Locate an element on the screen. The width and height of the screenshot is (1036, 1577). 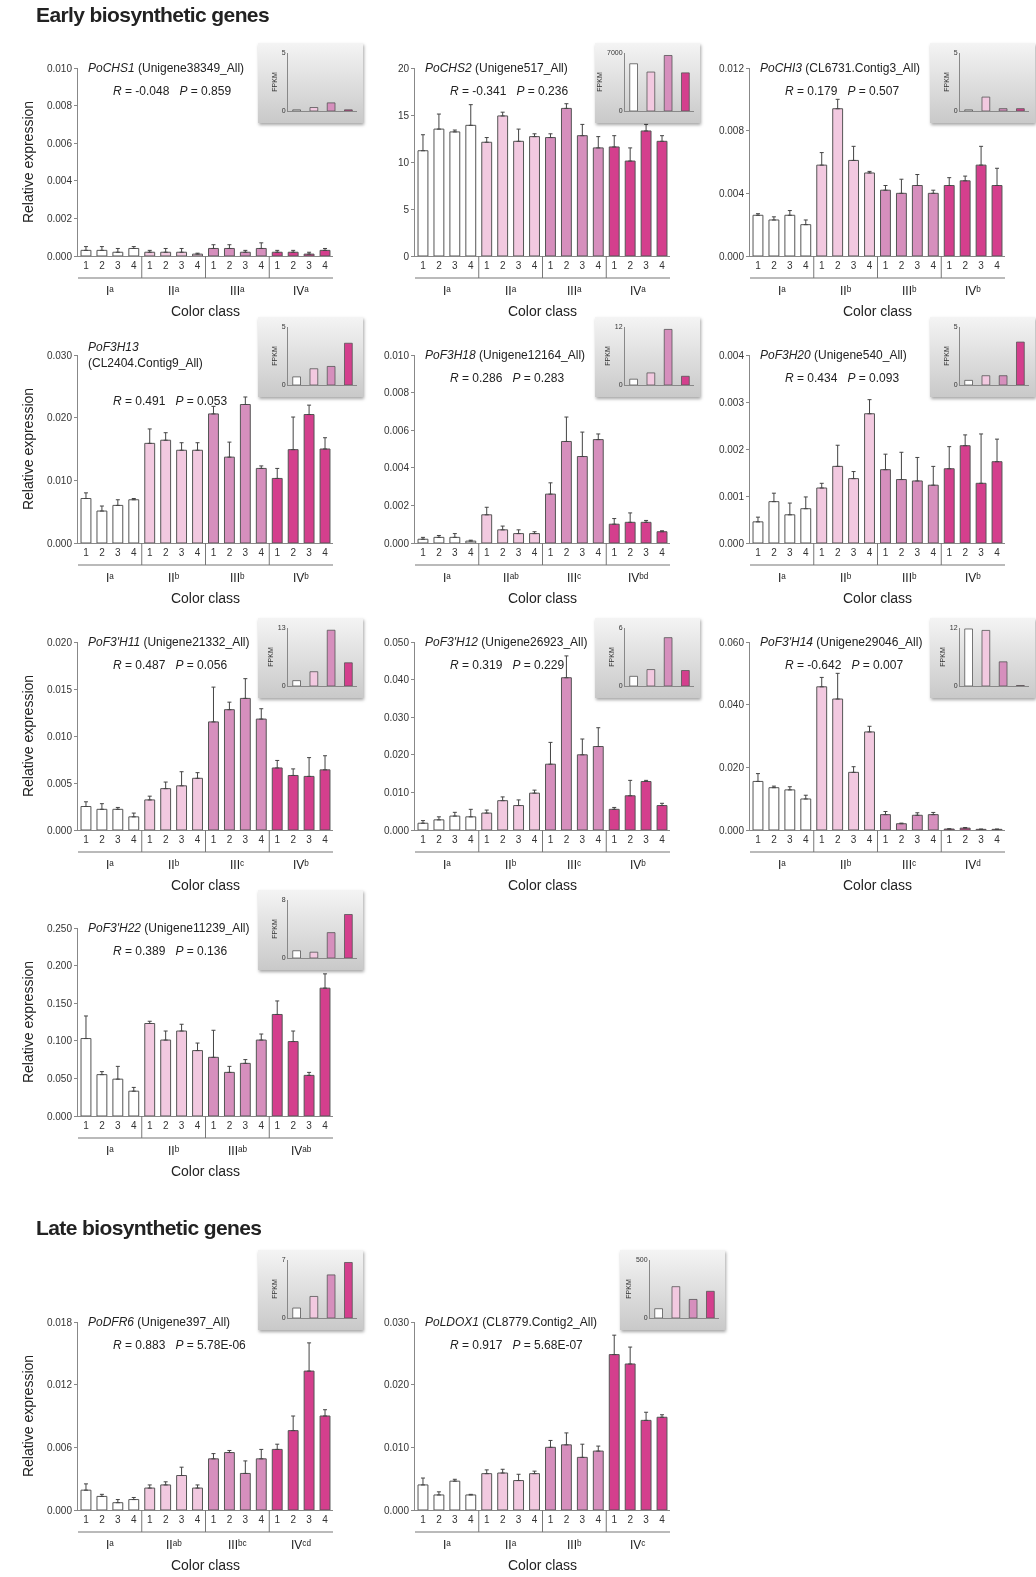
y-tick-label: 0.050 is located at coordinates (59, 1078).